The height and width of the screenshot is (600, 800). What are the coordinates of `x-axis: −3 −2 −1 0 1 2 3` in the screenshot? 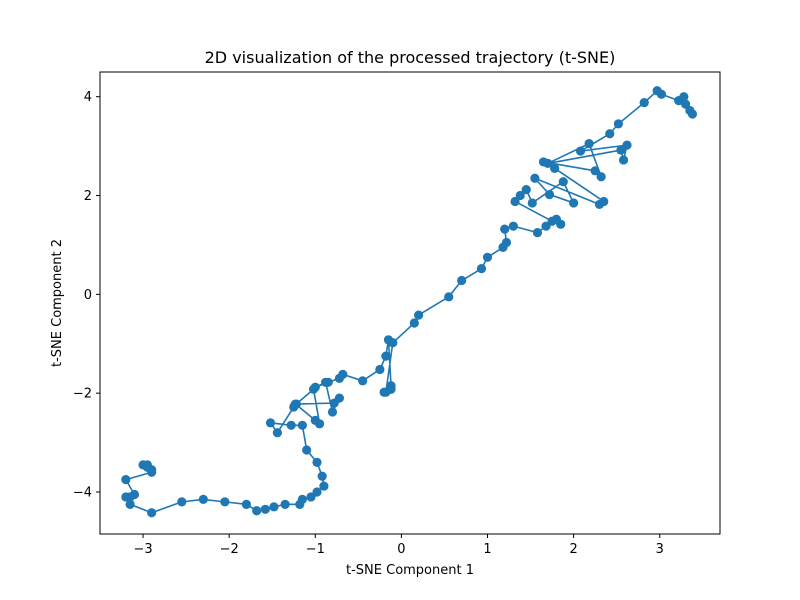 It's located at (398, 545).